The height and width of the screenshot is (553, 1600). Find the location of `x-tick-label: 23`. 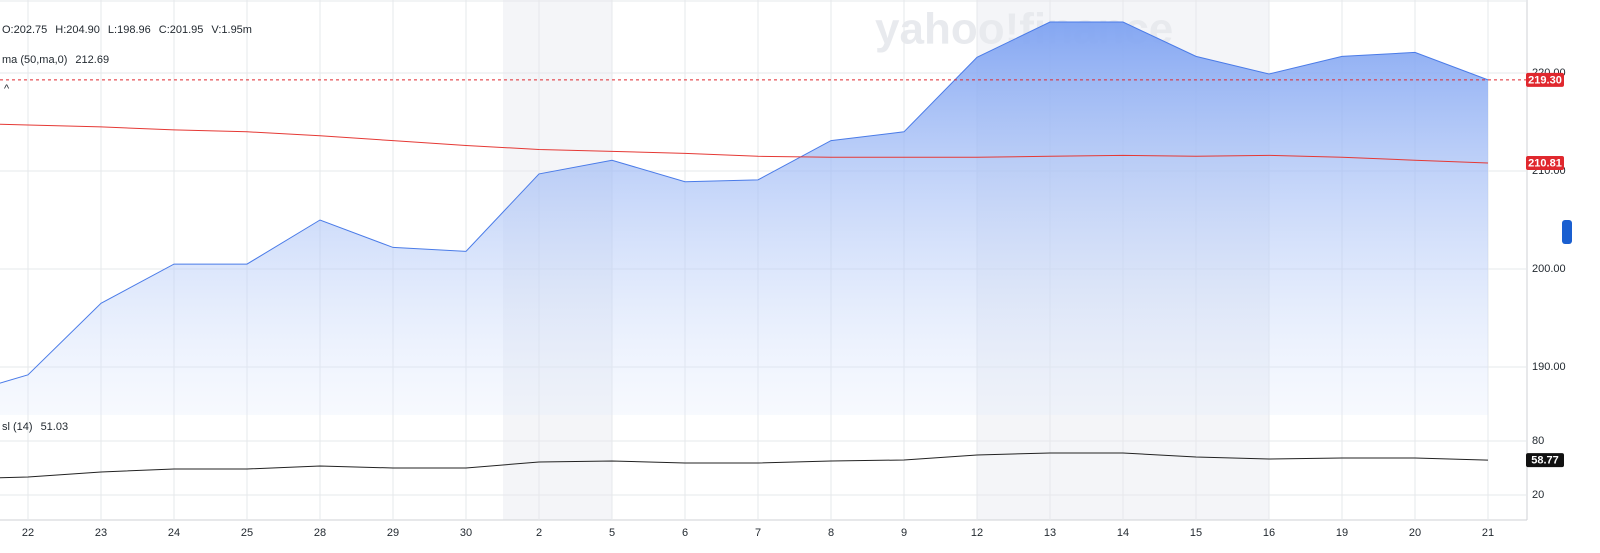

x-tick-label: 23 is located at coordinates (101, 533).